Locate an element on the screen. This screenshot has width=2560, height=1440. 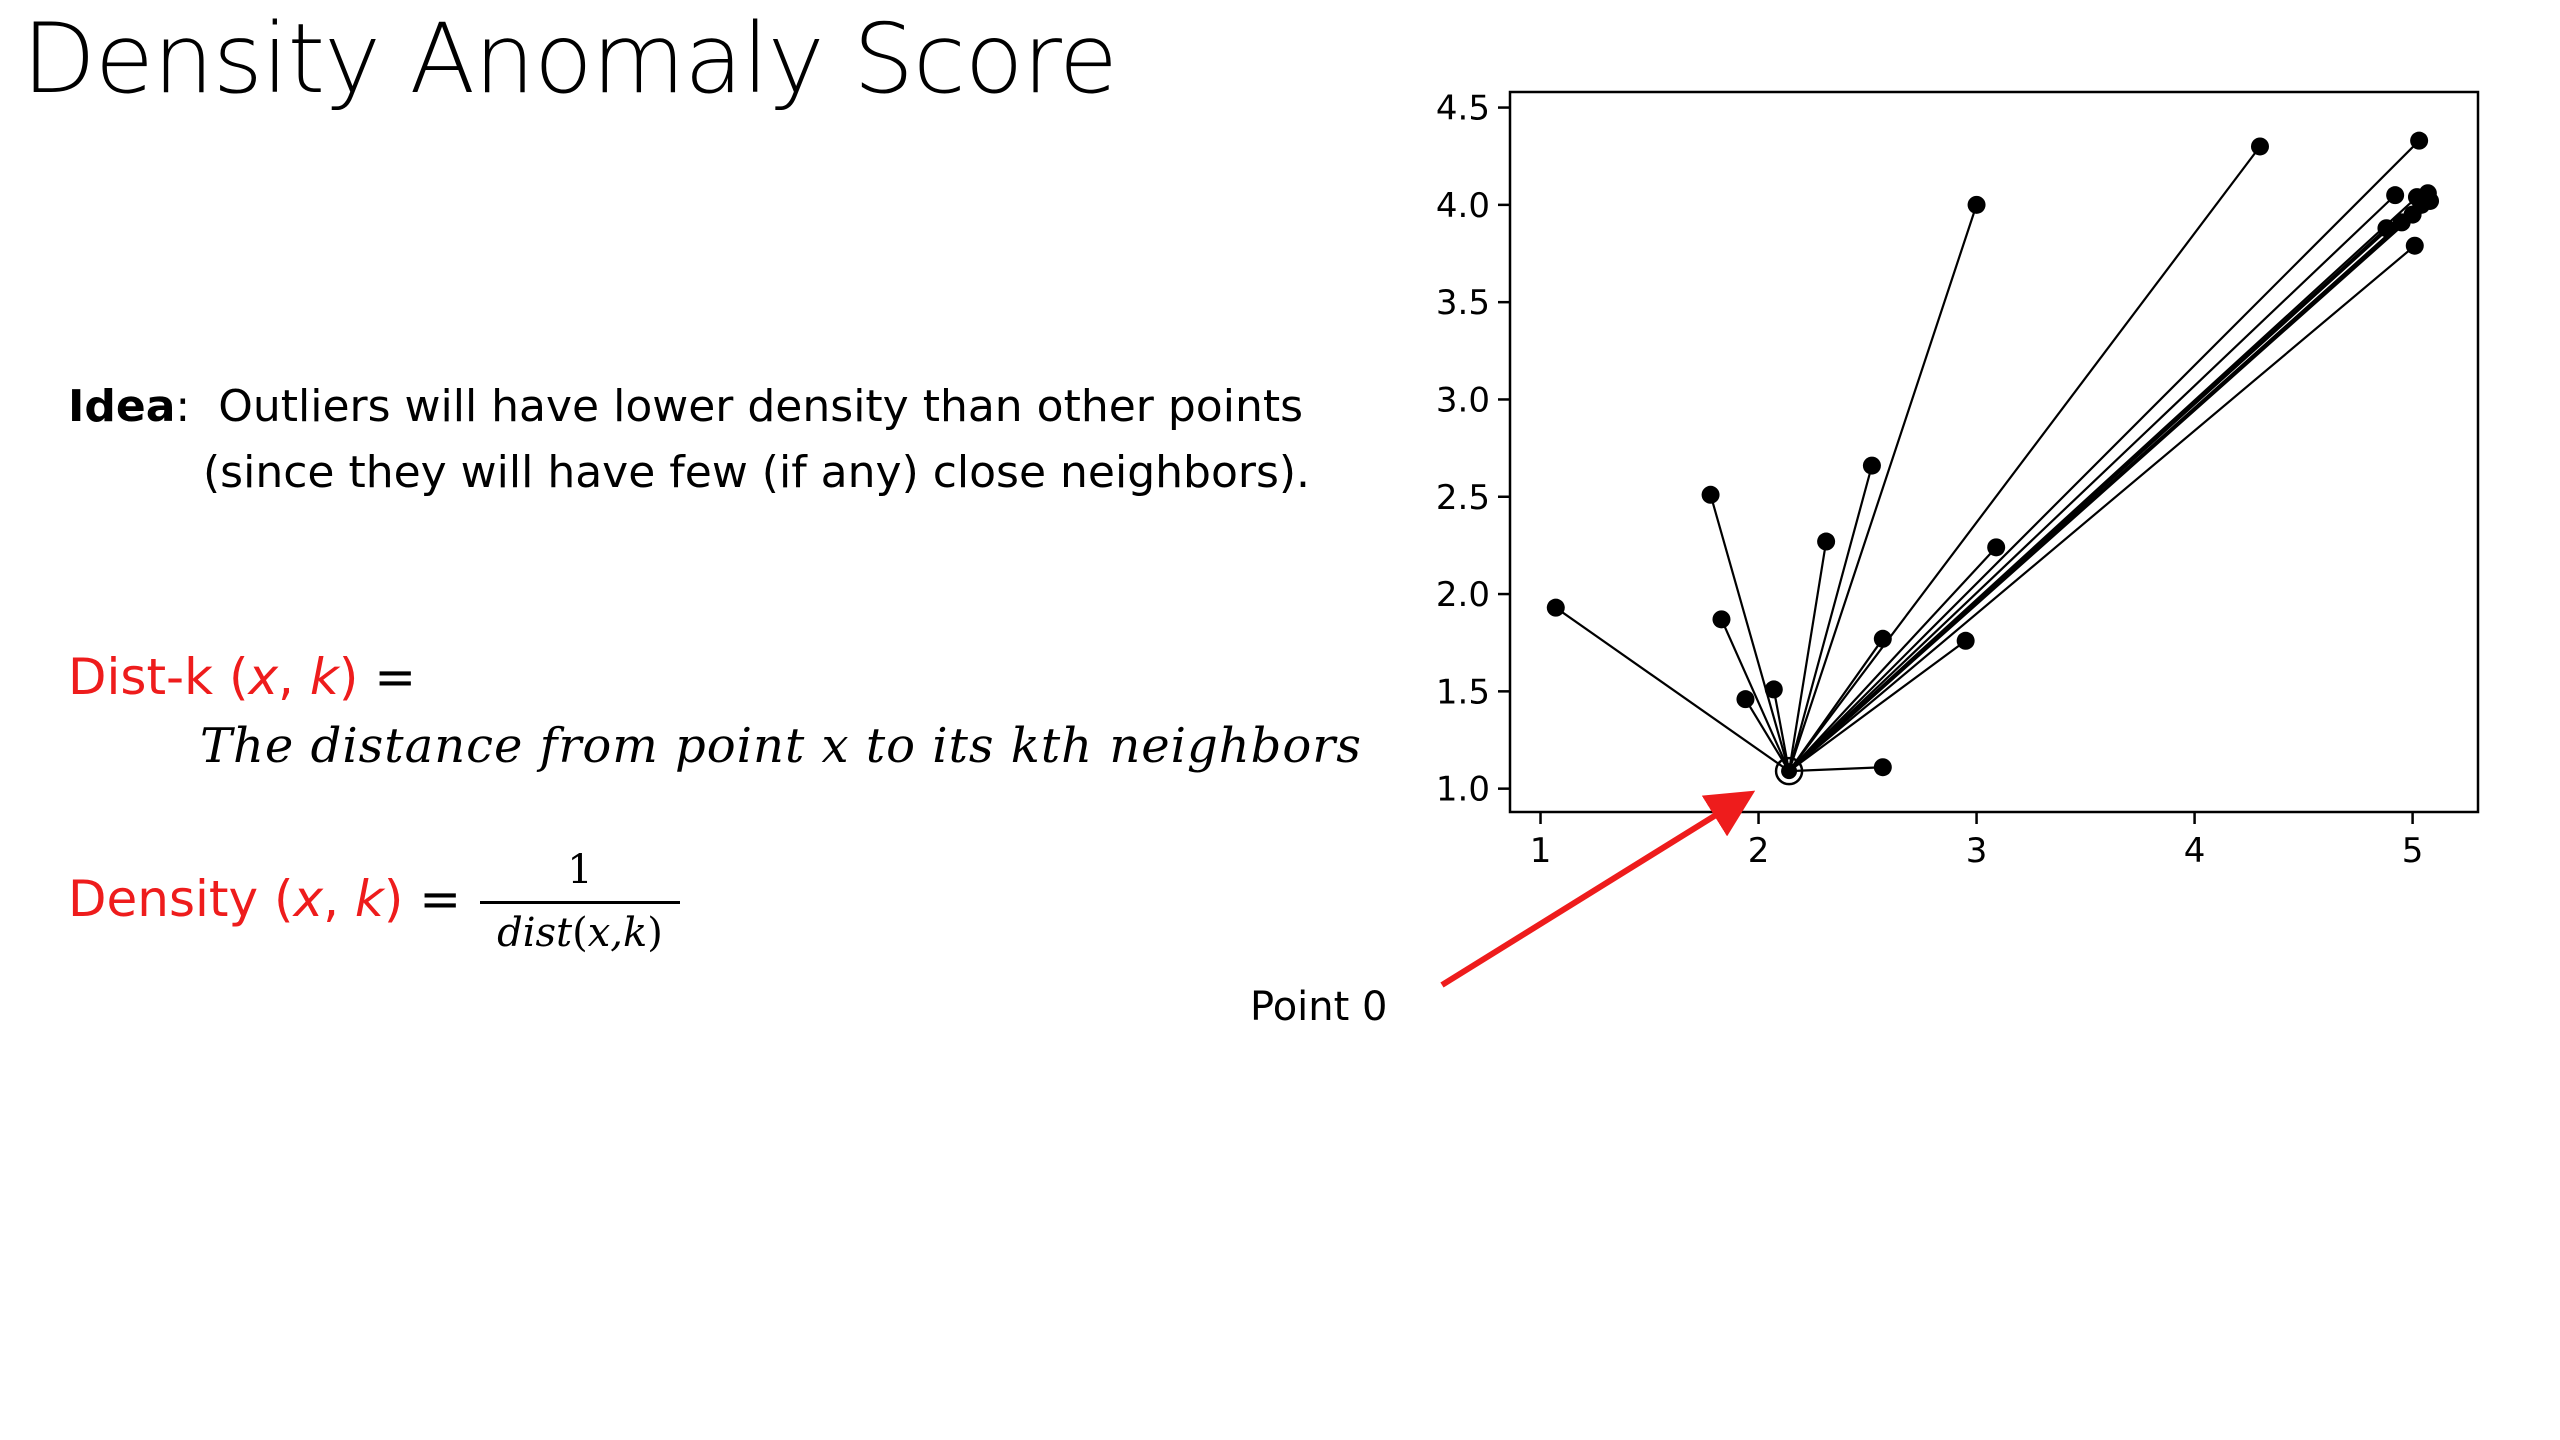
dist-k-comma: , is located at coordinates (294, 677).